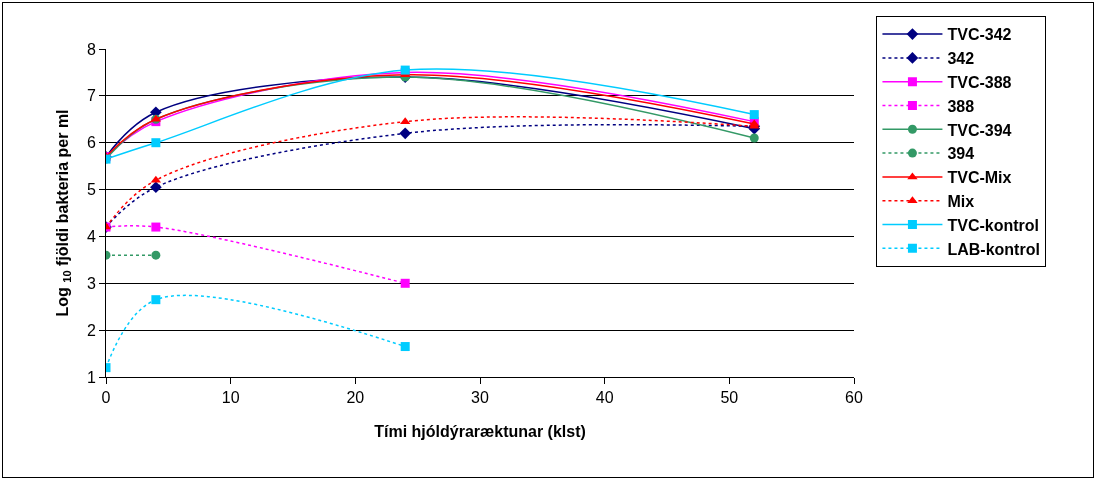 The width and height of the screenshot is (1098, 482). What do you see at coordinates (91, 283) in the screenshot?
I see `y-tick-label: 3` at bounding box center [91, 283].